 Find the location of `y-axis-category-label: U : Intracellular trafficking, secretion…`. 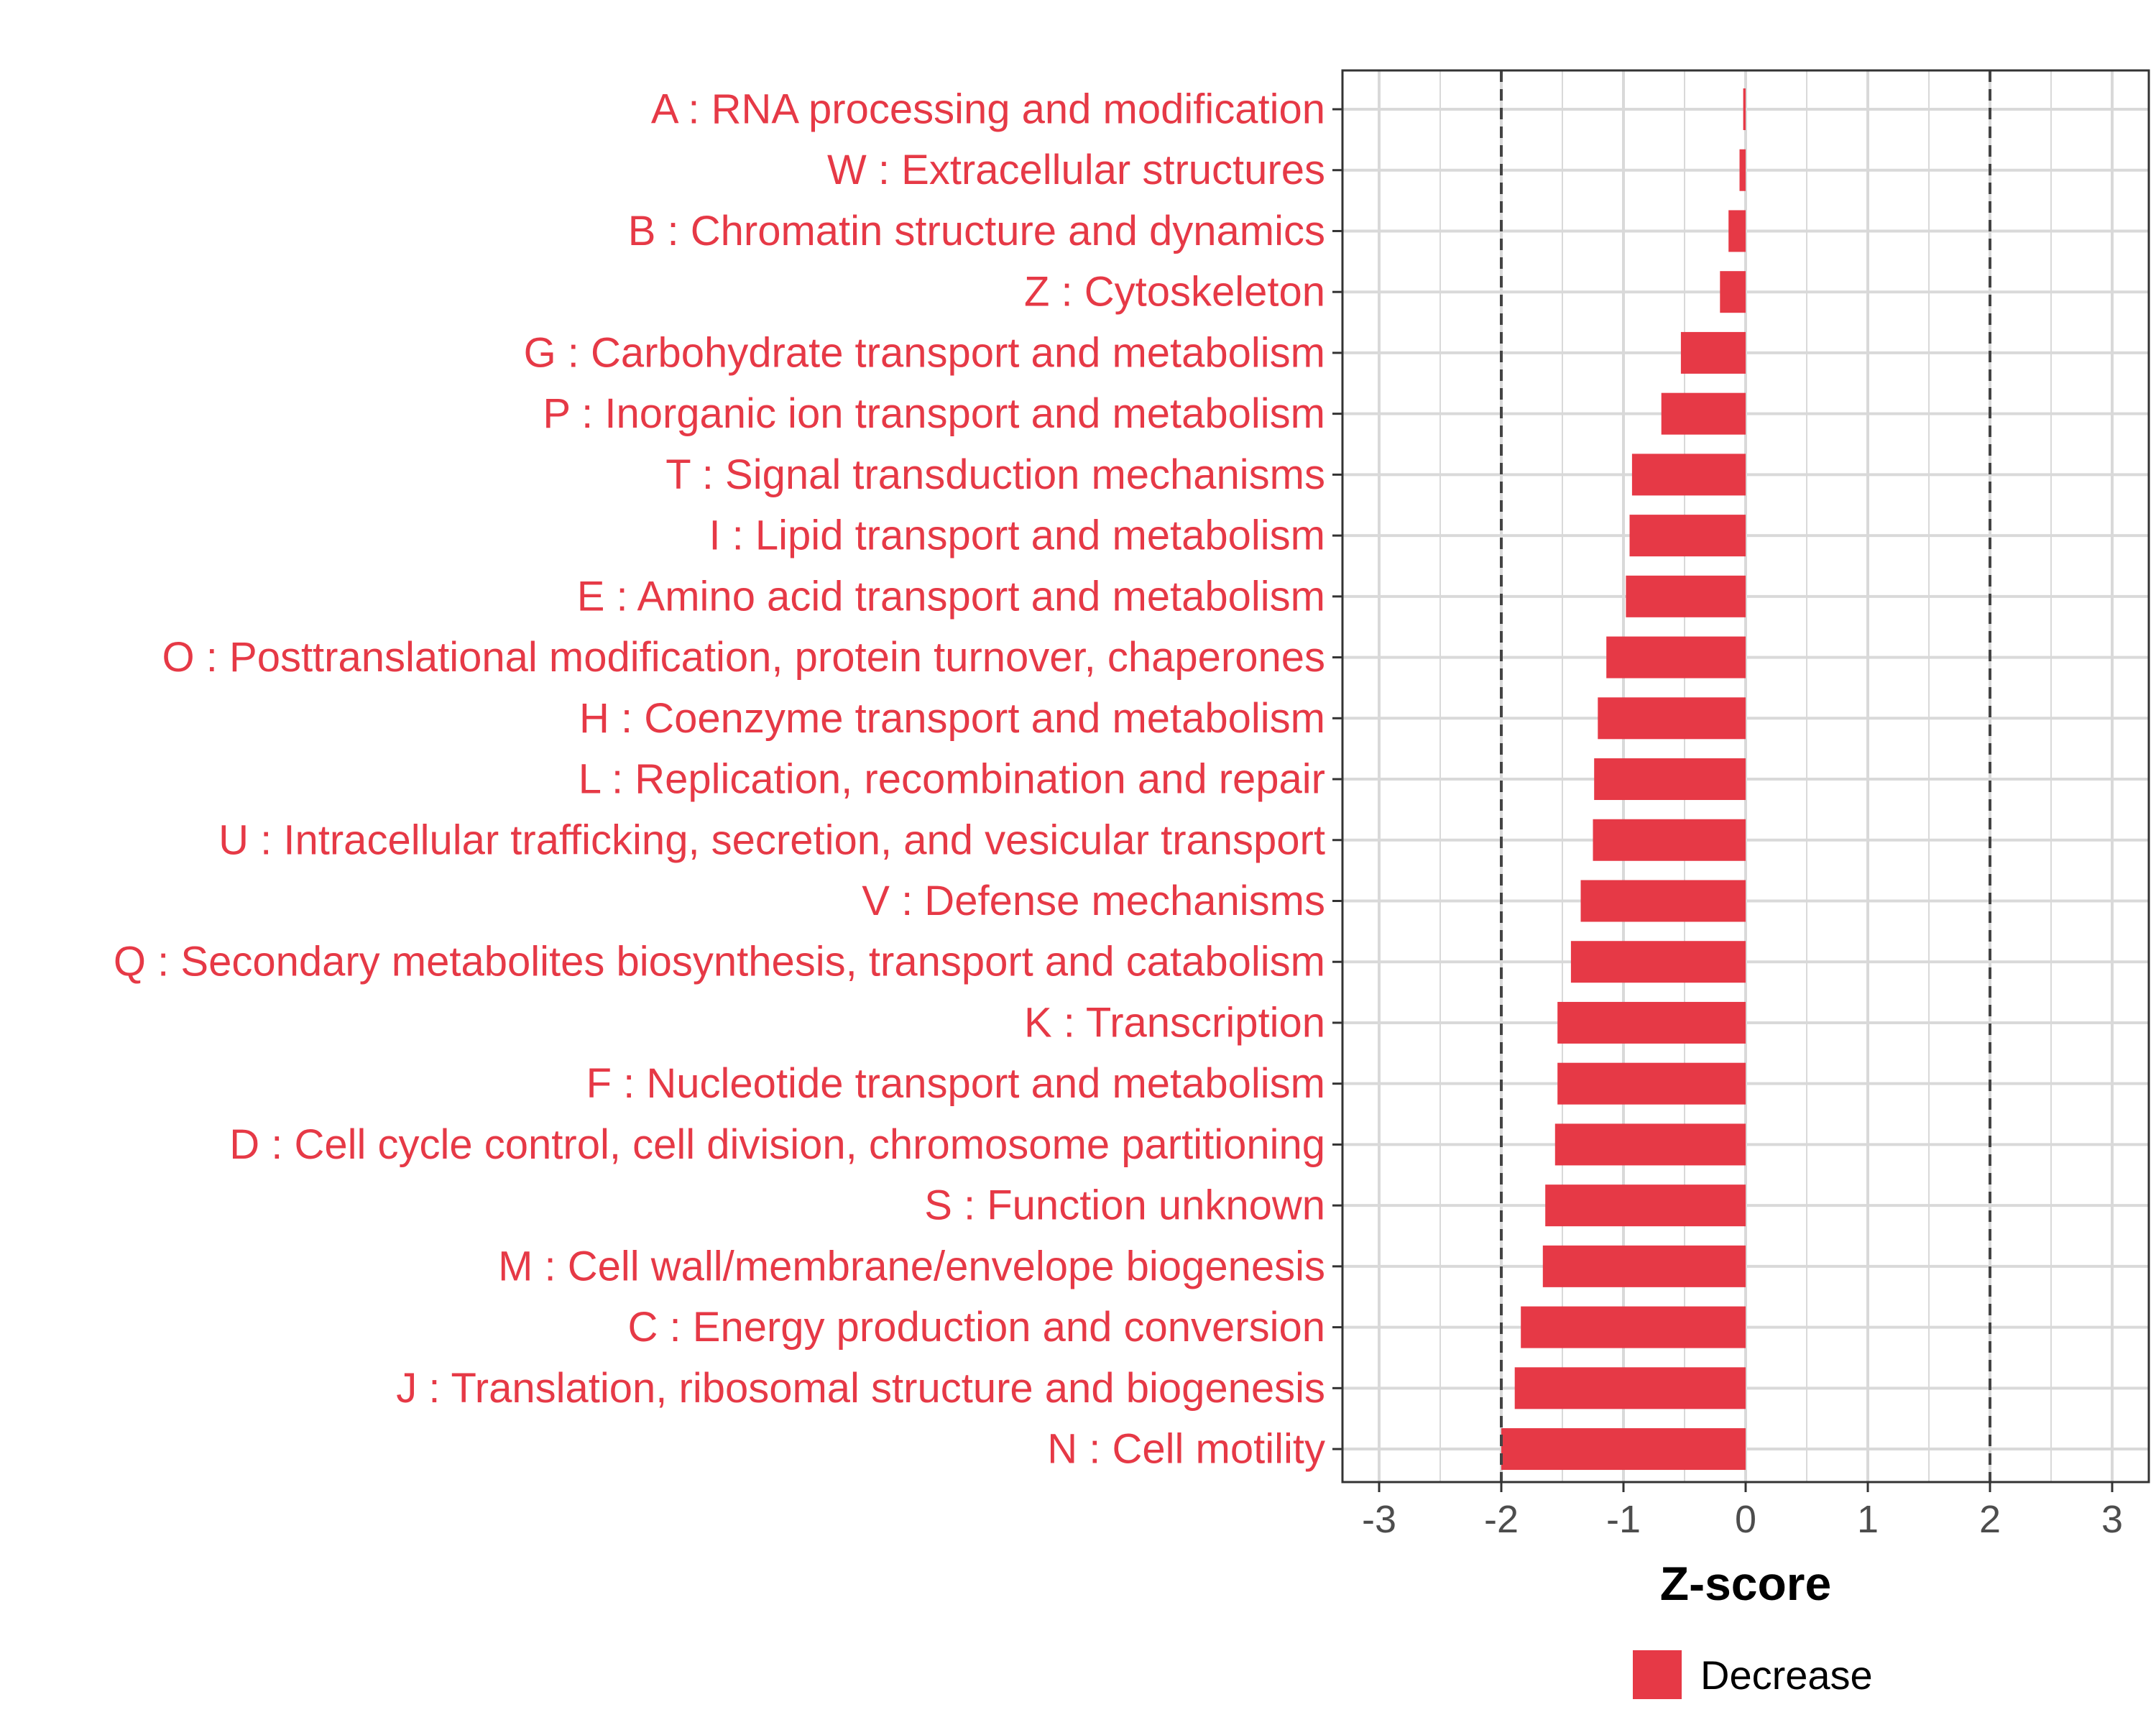

y-axis-category-label: U : Intracellular trafficking, secretion… is located at coordinates (771, 839).